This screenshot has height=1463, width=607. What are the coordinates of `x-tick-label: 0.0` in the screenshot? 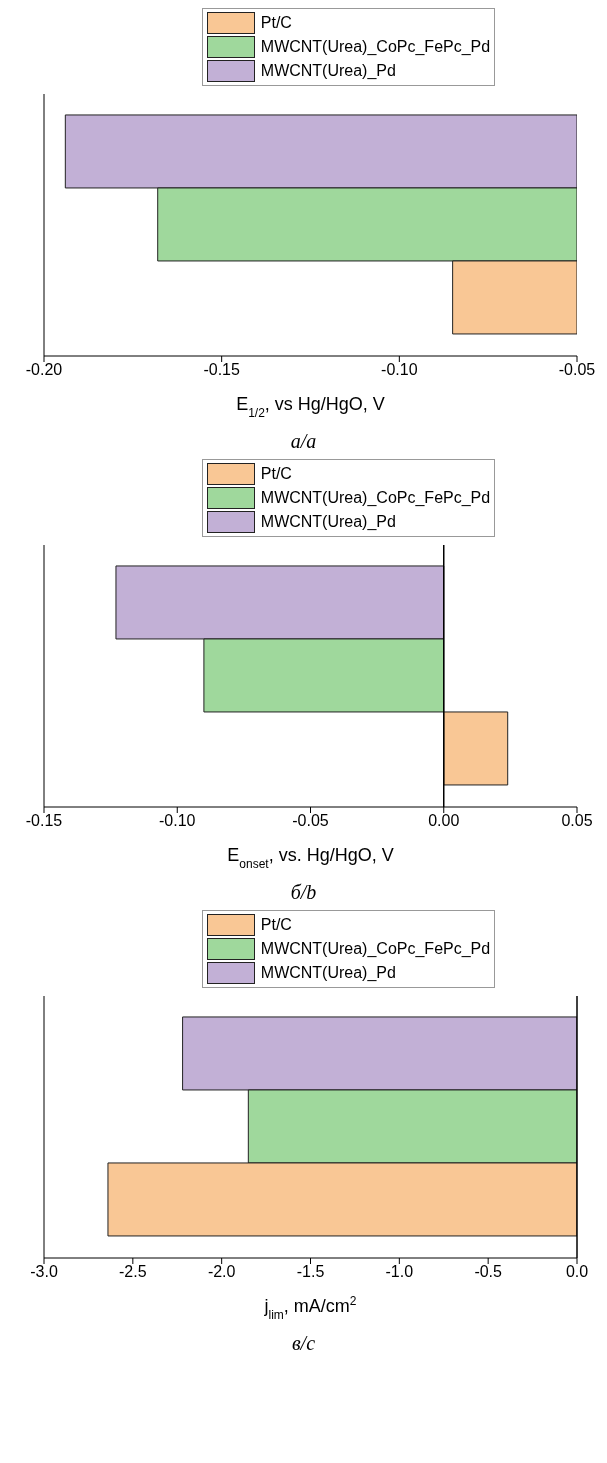 It's located at (577, 1272).